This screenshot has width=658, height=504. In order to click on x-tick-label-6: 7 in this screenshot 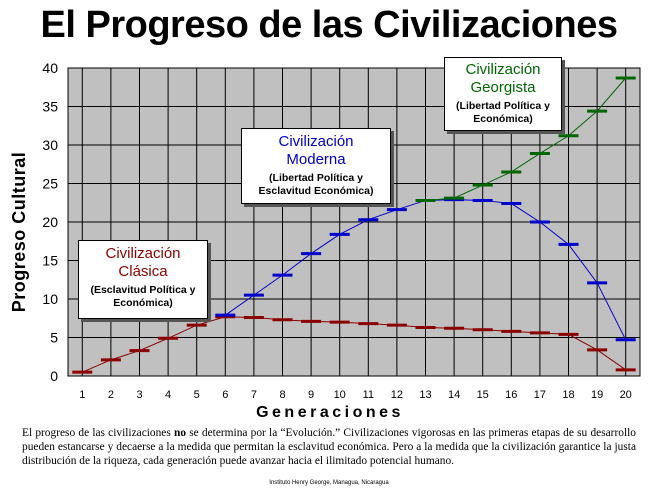, I will do `click(254, 395)`.